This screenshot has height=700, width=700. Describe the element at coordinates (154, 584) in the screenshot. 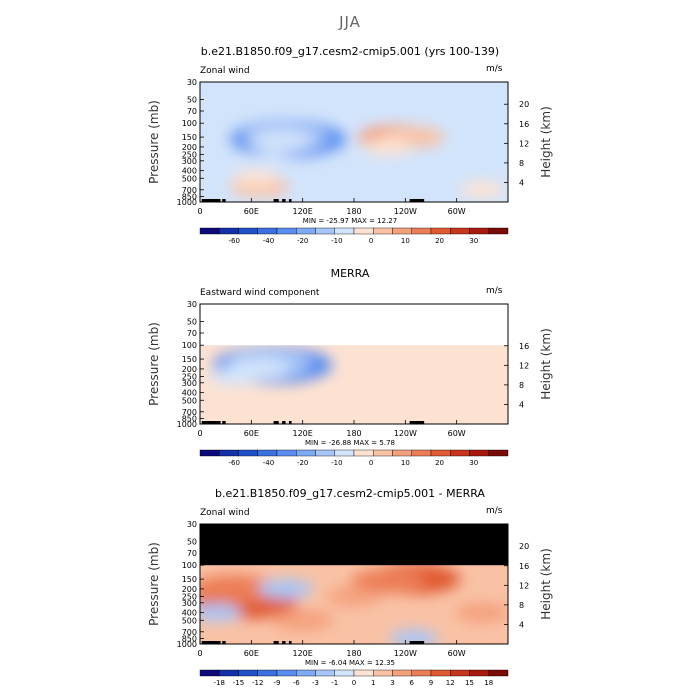

I see `y-axis-title: Pressure (mb)` at that location.